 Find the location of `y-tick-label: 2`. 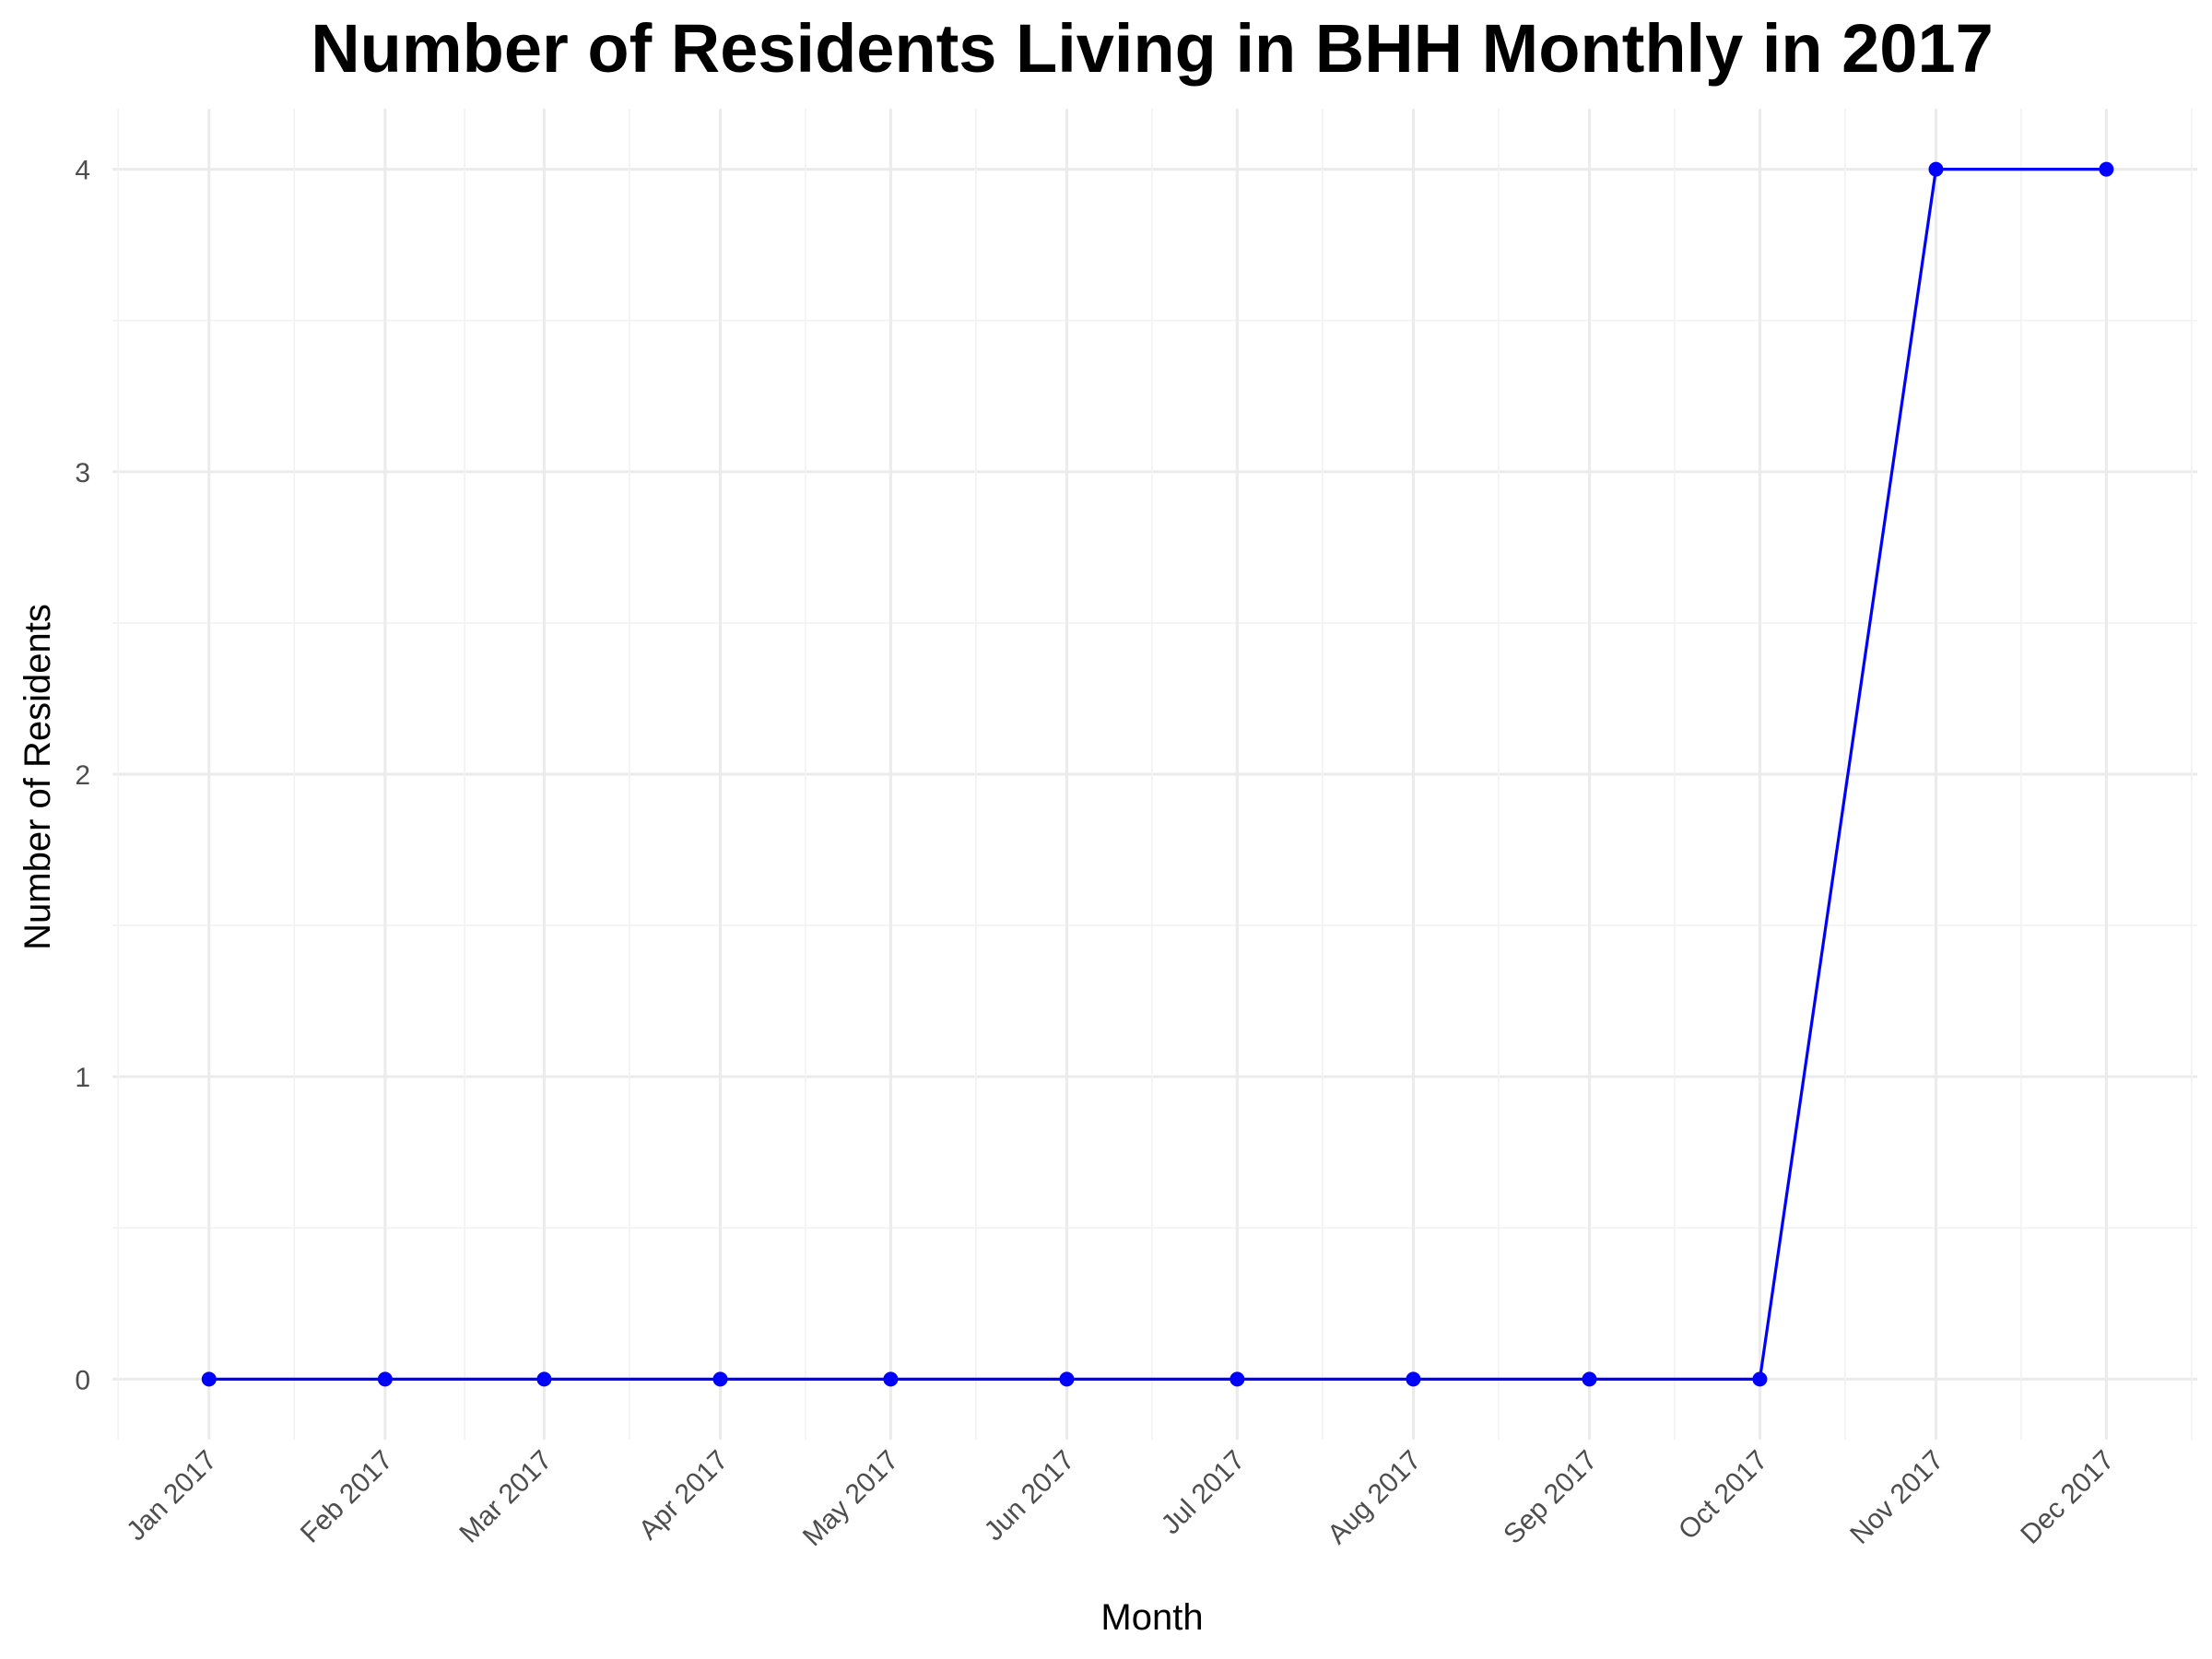

y-tick-label: 2 is located at coordinates (82, 775).